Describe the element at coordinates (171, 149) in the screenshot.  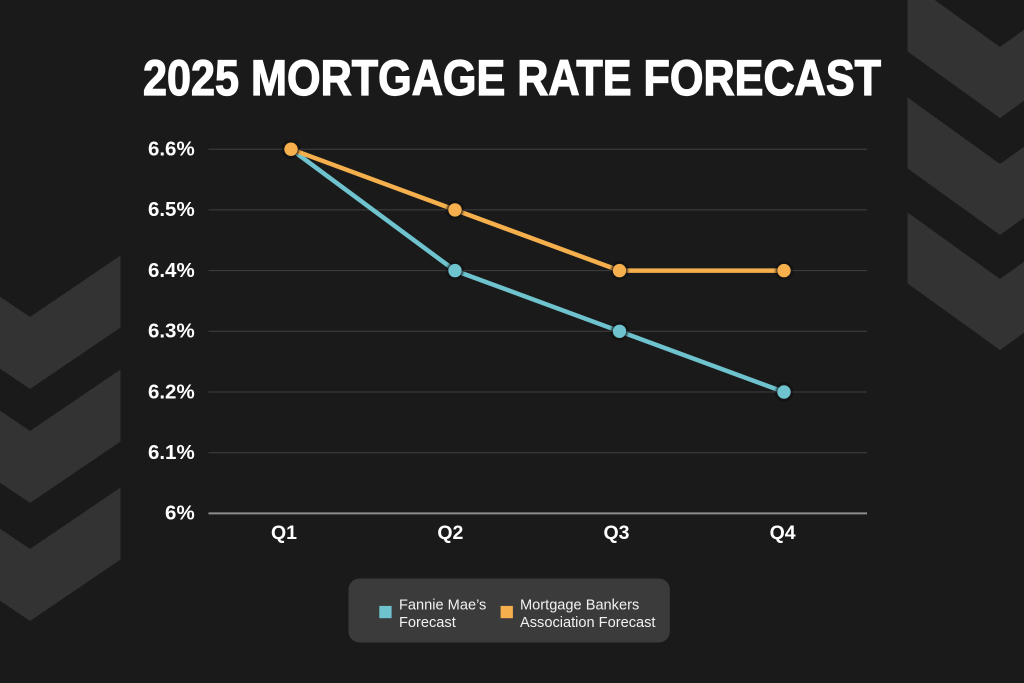
I see `svg-text: 6.6%` at that location.